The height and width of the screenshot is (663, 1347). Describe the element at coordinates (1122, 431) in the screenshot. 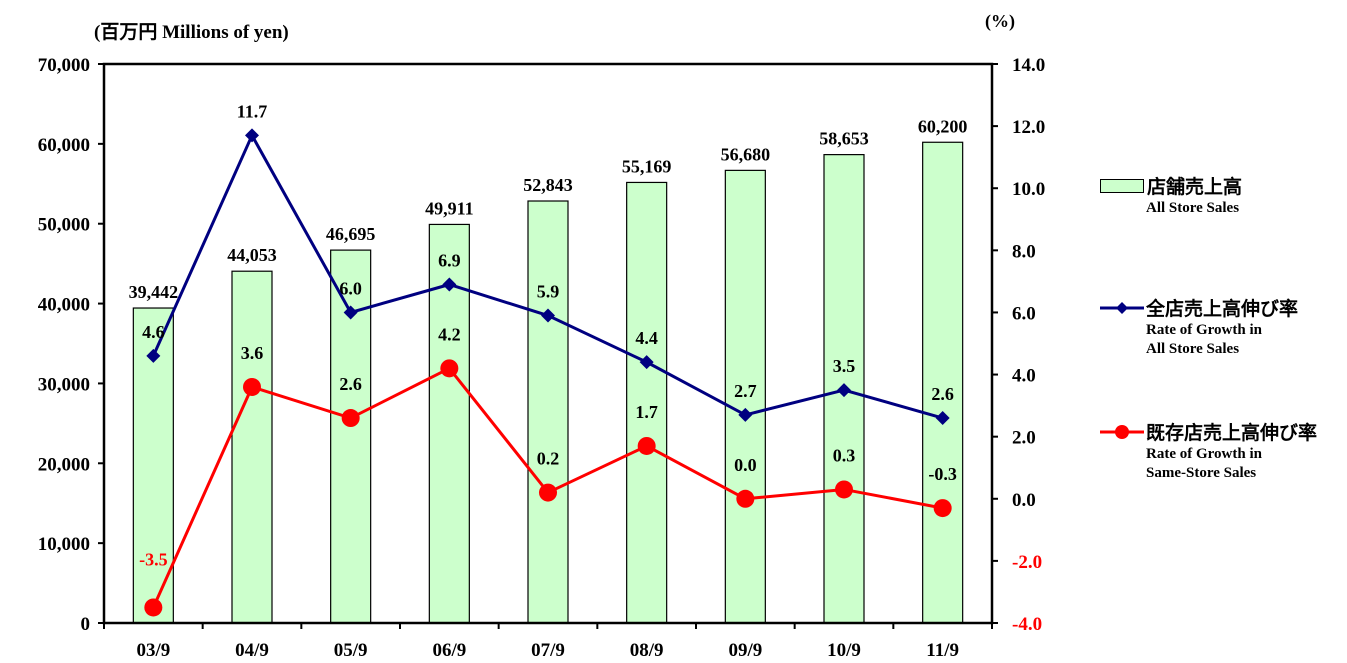

I see `legend-swatch-circle-line` at that location.